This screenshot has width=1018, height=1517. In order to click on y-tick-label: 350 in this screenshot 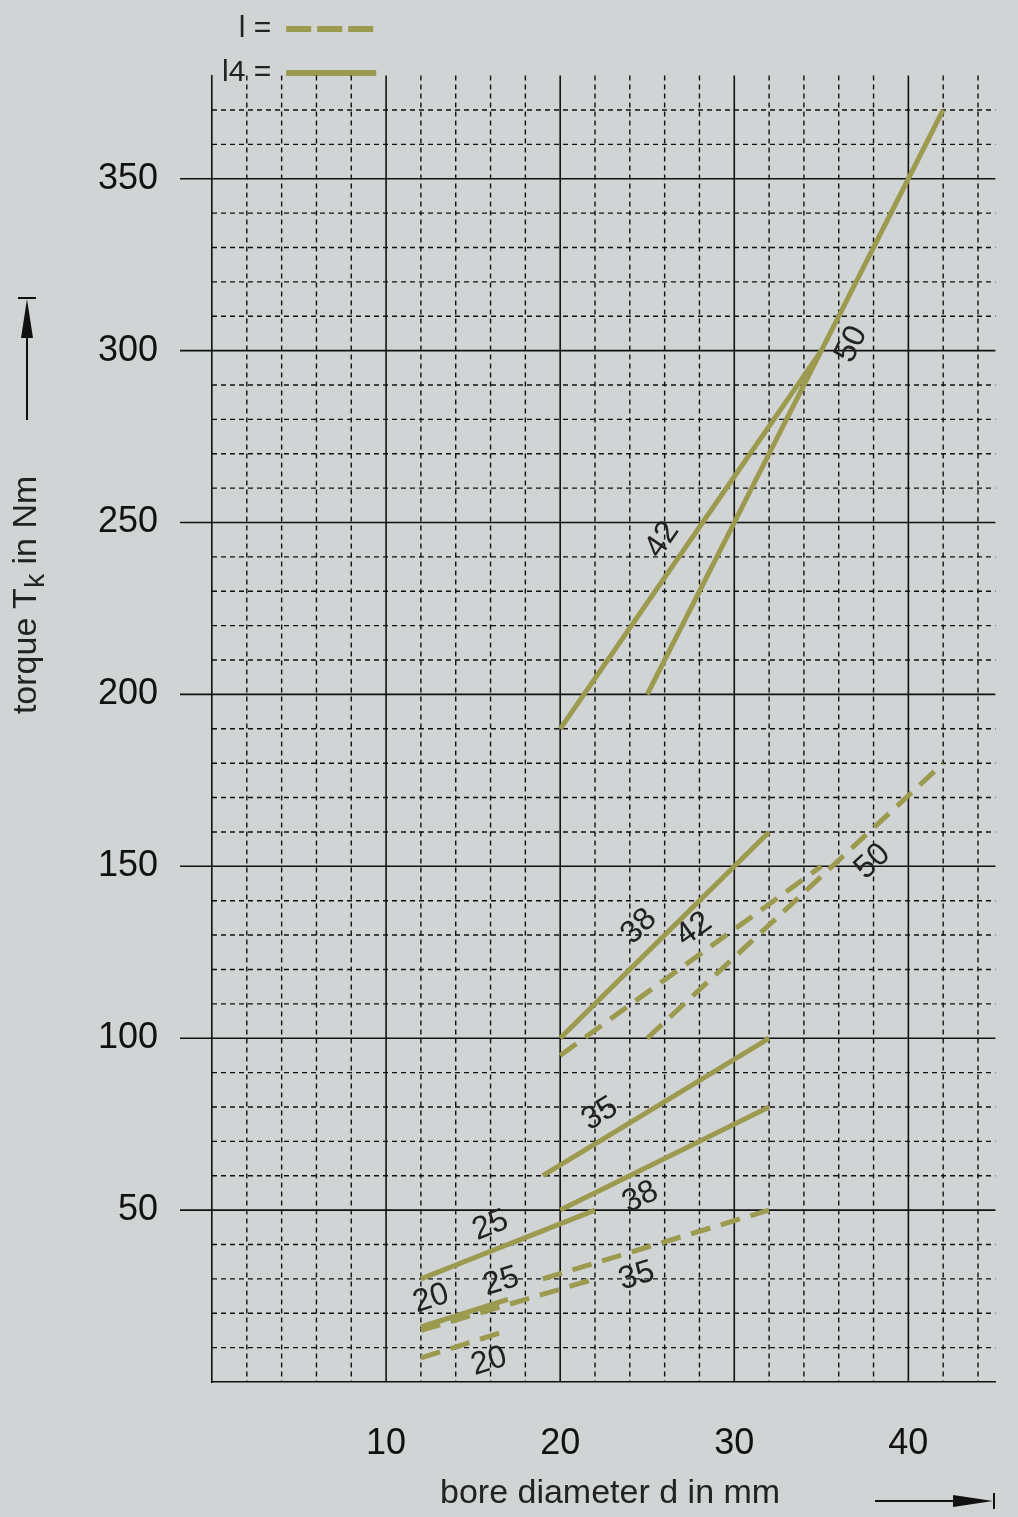, I will do `click(127, 176)`.